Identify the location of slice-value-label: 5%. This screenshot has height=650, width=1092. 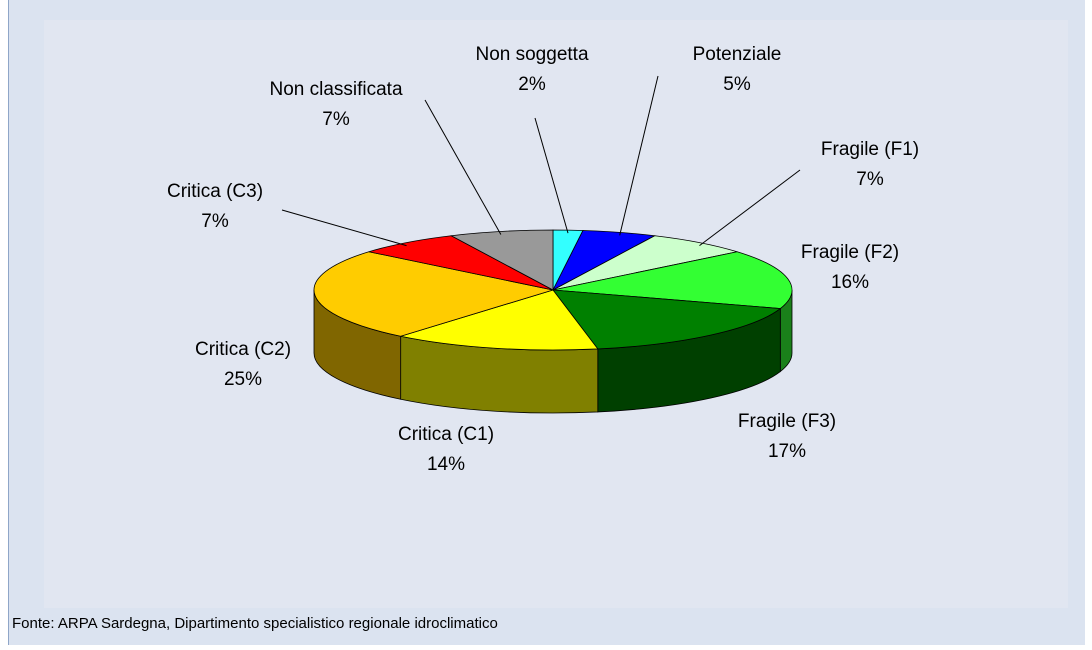
(737, 84).